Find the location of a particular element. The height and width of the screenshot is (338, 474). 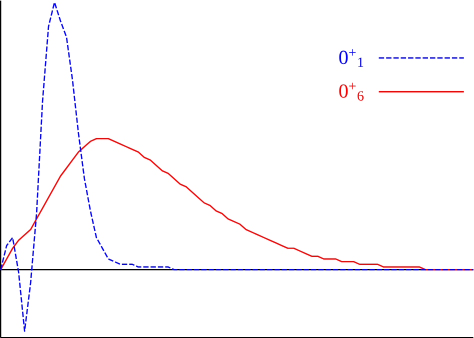

legend-label: 0$^{+}$6 is located at coordinates (351, 91).